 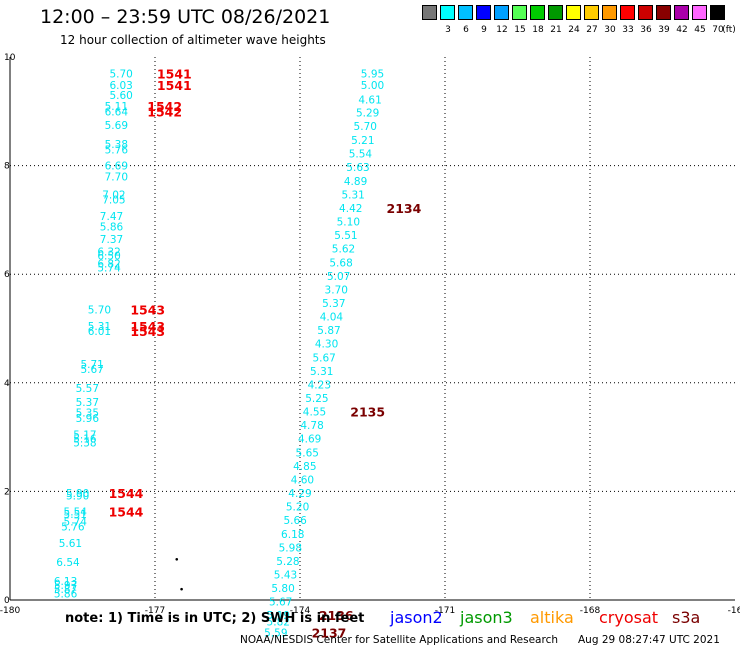 What do you see at coordinates (7, 492) in the screenshot?
I see `y-tick-label: 2` at bounding box center [7, 492].